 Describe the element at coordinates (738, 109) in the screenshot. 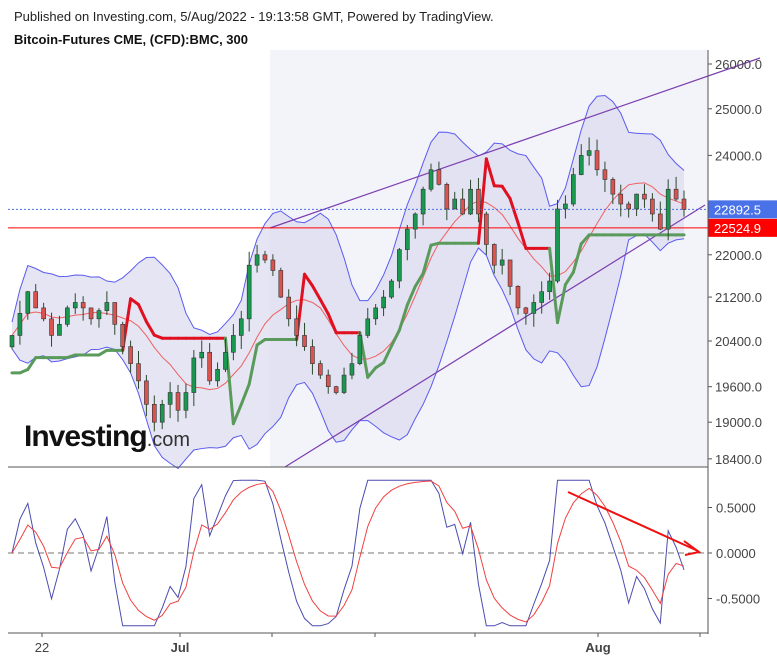

I see `y-tick-label: 25000.0` at that location.